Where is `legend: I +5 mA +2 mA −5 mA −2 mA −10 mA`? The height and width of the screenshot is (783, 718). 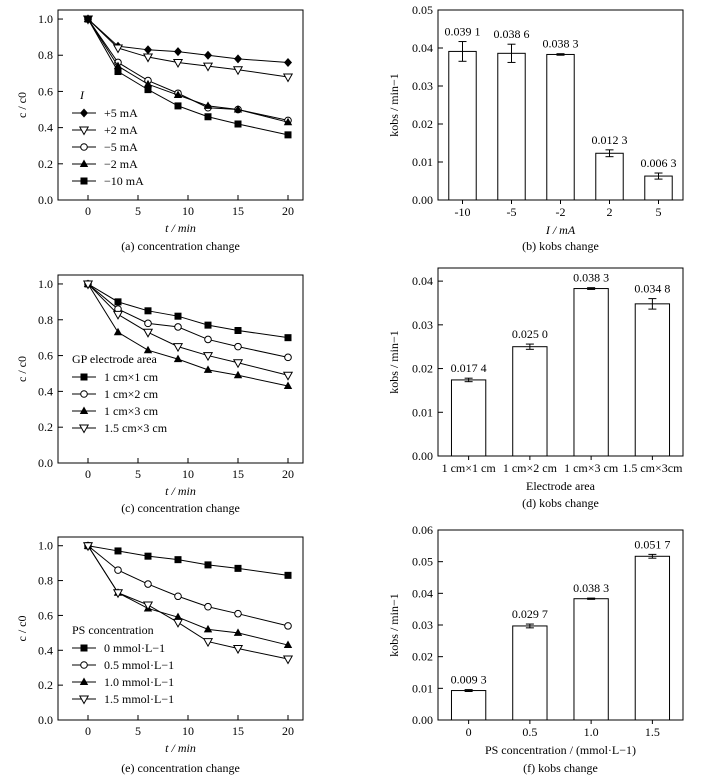
legend: I +5 mA +2 mA −5 mA −2 mA −10 mA is located at coordinates (108, 138).